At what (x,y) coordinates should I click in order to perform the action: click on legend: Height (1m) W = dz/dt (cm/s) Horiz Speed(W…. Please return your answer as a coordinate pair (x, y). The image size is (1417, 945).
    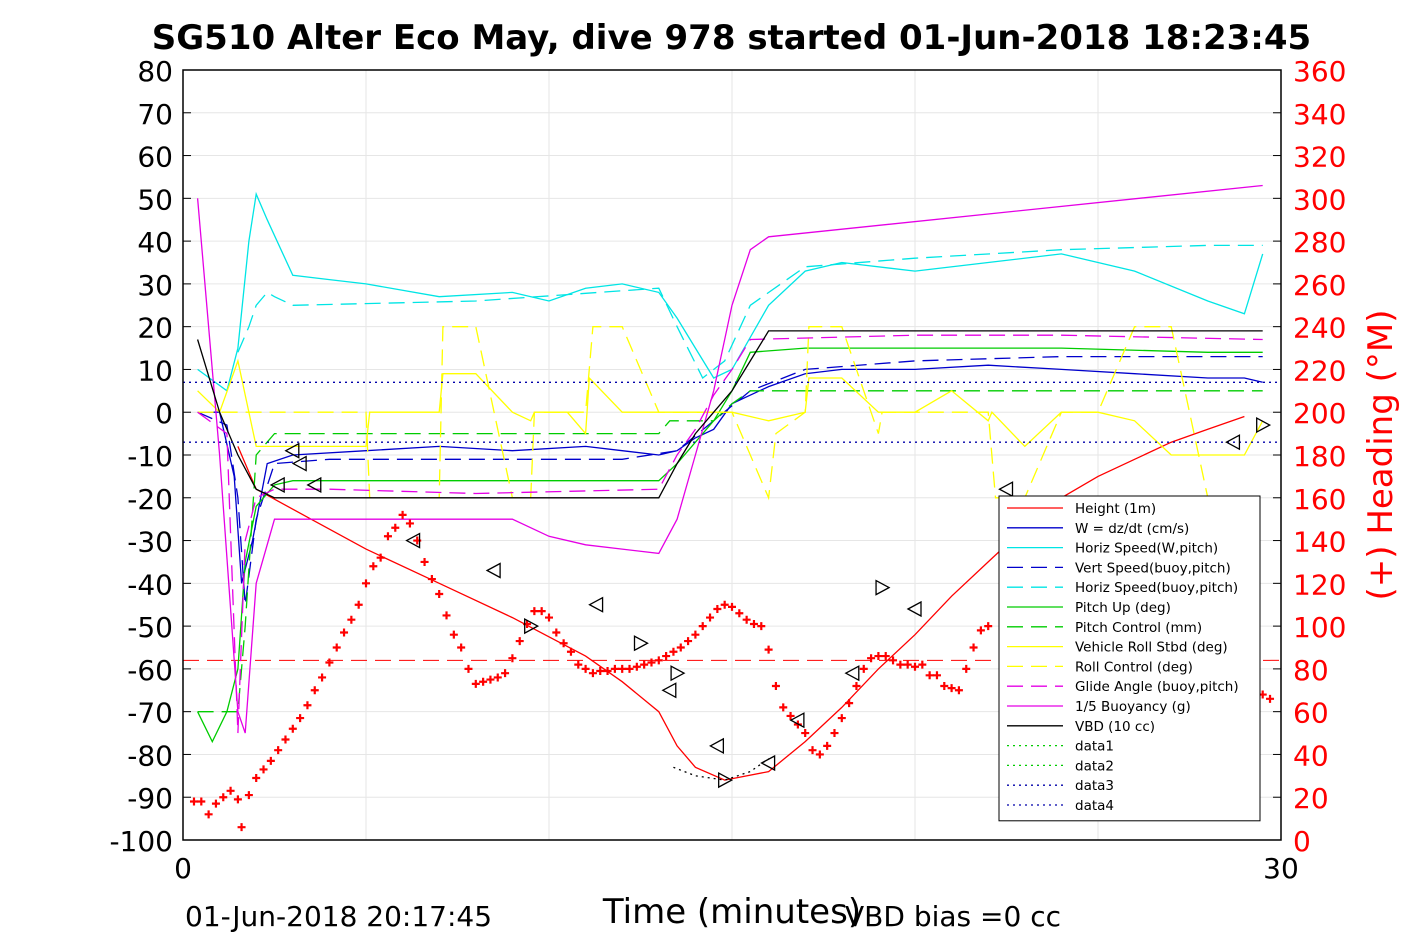
    Looking at the image, I should click on (1129, 658).